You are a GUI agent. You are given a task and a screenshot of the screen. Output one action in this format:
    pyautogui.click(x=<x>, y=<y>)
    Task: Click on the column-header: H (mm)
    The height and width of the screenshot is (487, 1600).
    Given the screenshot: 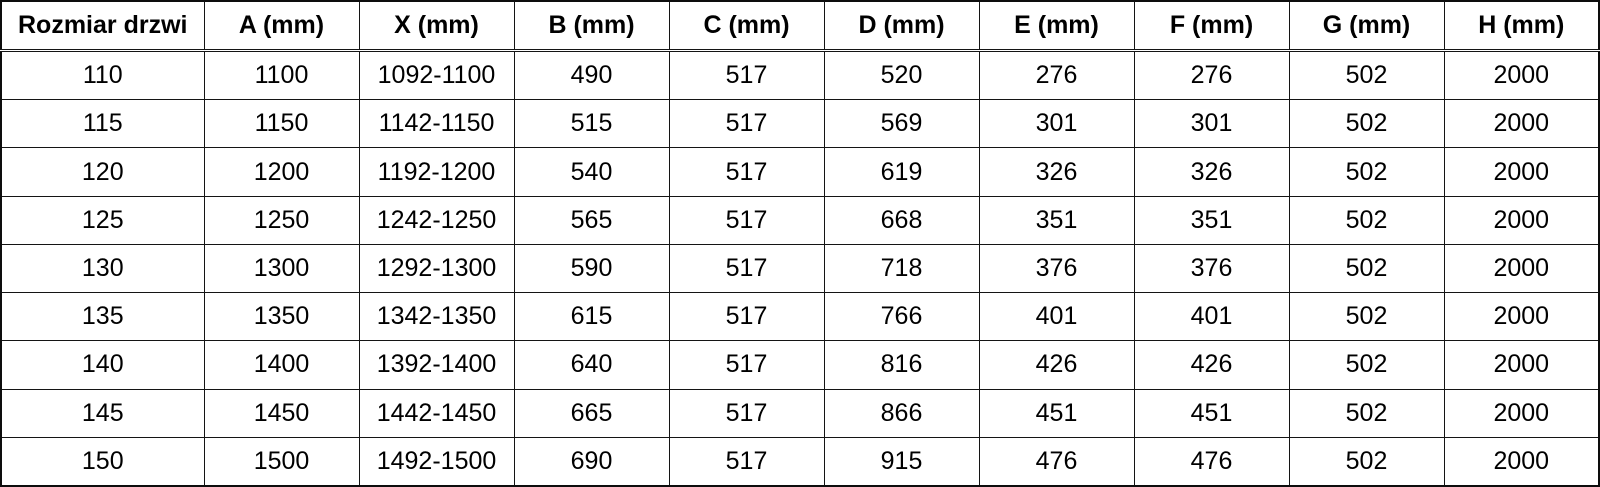 What is the action you would take?
    pyautogui.click(x=1521, y=26)
    